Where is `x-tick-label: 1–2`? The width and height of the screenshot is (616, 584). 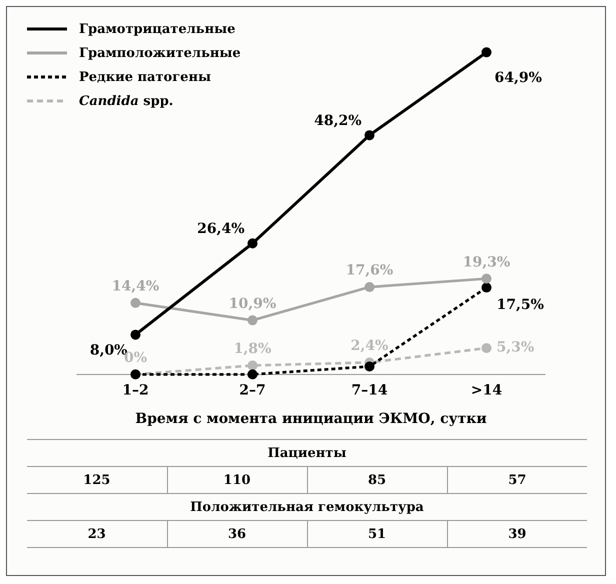 x-tick-label: 1–2 is located at coordinates (135, 390).